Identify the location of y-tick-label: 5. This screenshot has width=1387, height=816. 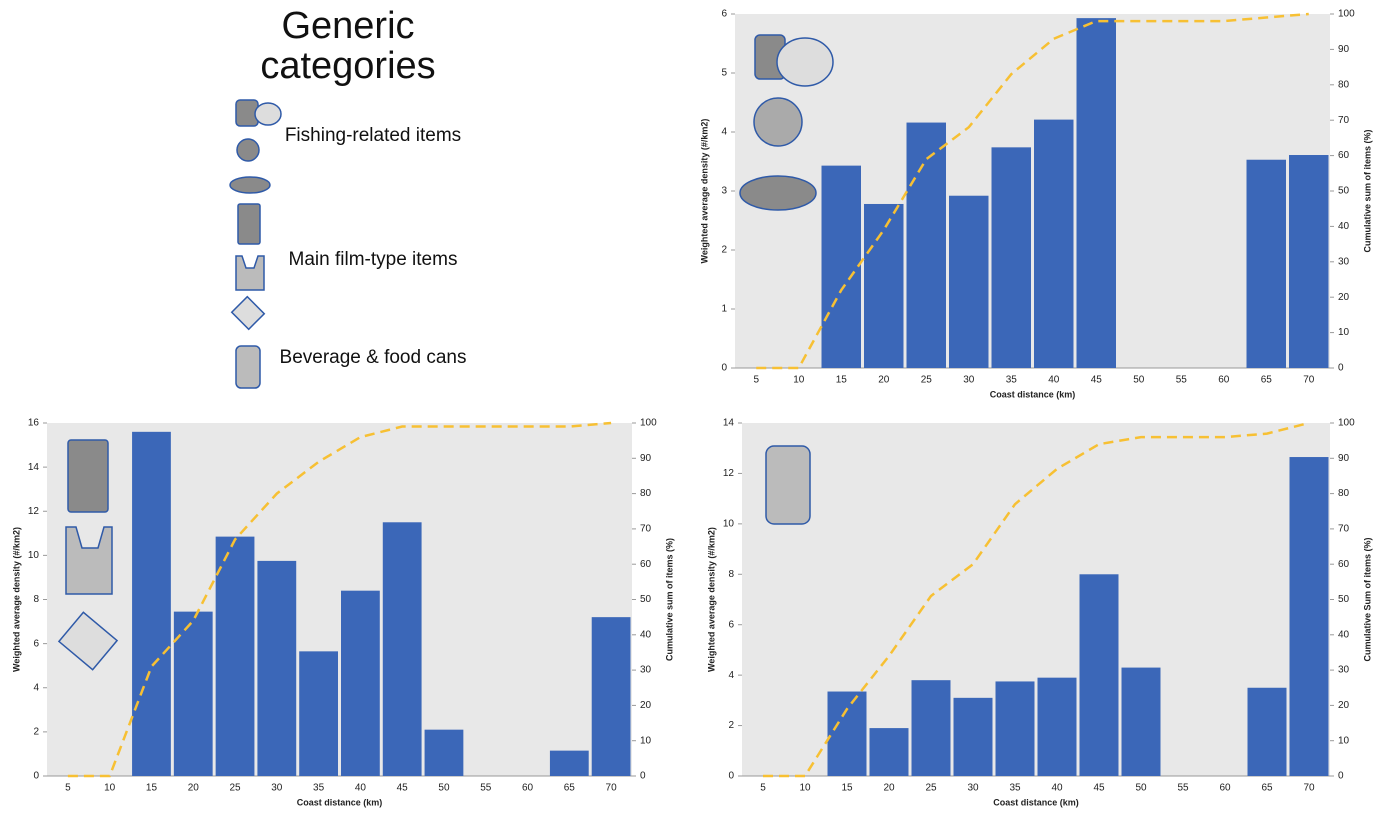
(724, 73).